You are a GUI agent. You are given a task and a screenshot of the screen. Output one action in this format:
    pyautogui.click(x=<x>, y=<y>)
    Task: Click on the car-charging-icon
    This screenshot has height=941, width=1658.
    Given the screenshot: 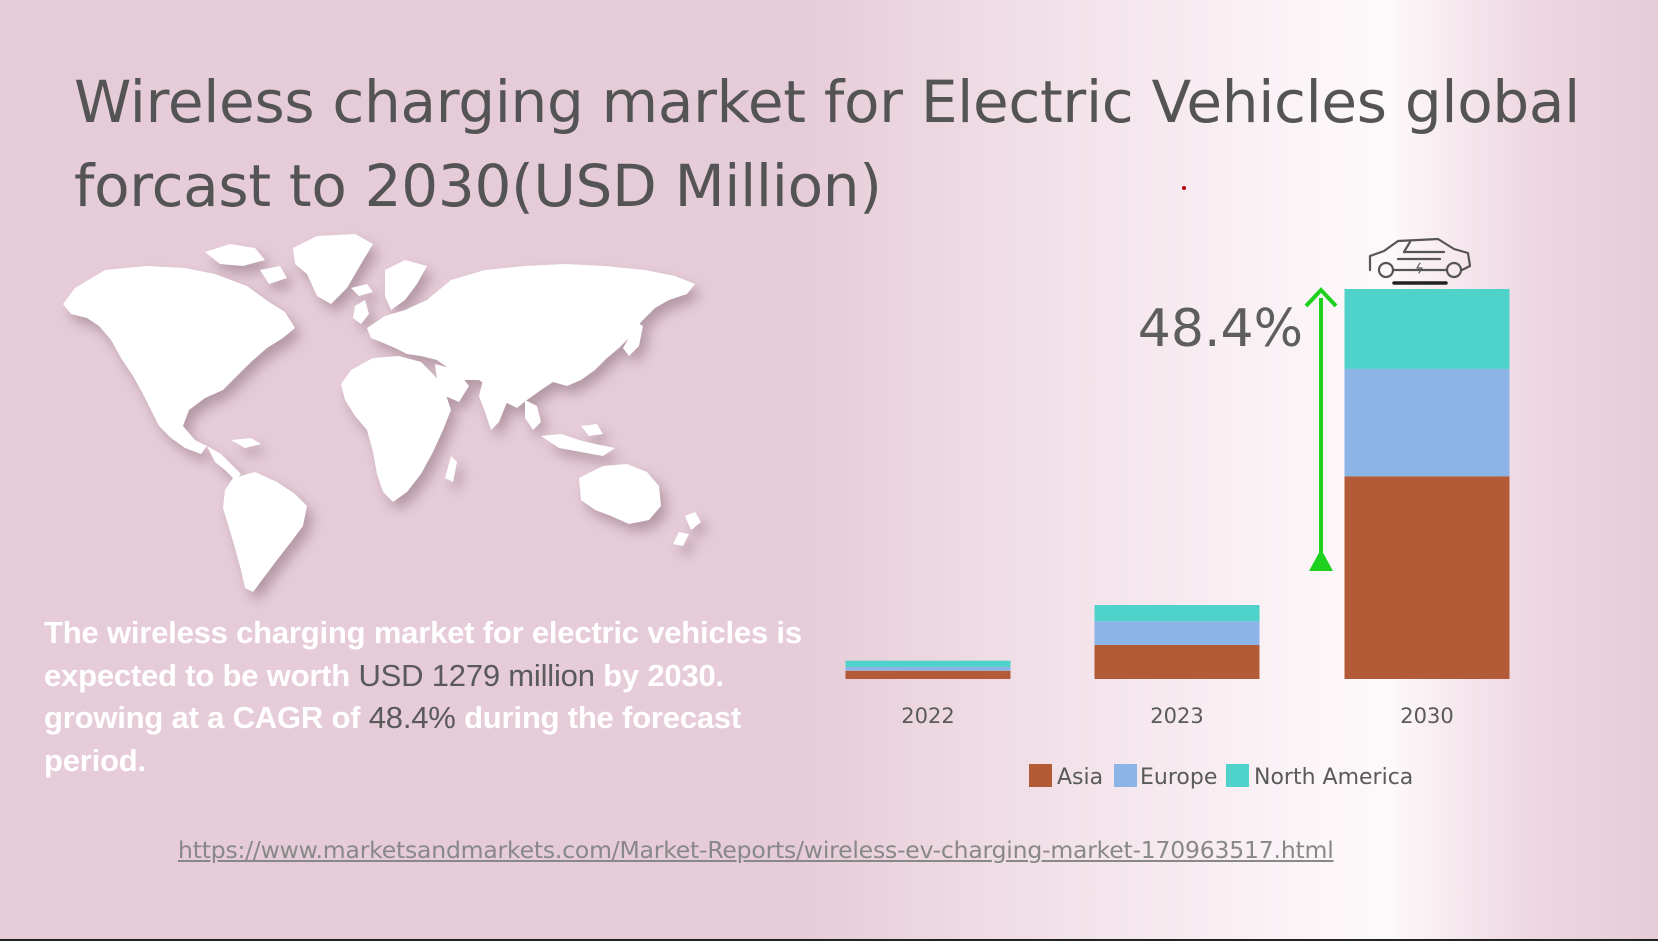 What is the action you would take?
    pyautogui.click(x=1420, y=261)
    